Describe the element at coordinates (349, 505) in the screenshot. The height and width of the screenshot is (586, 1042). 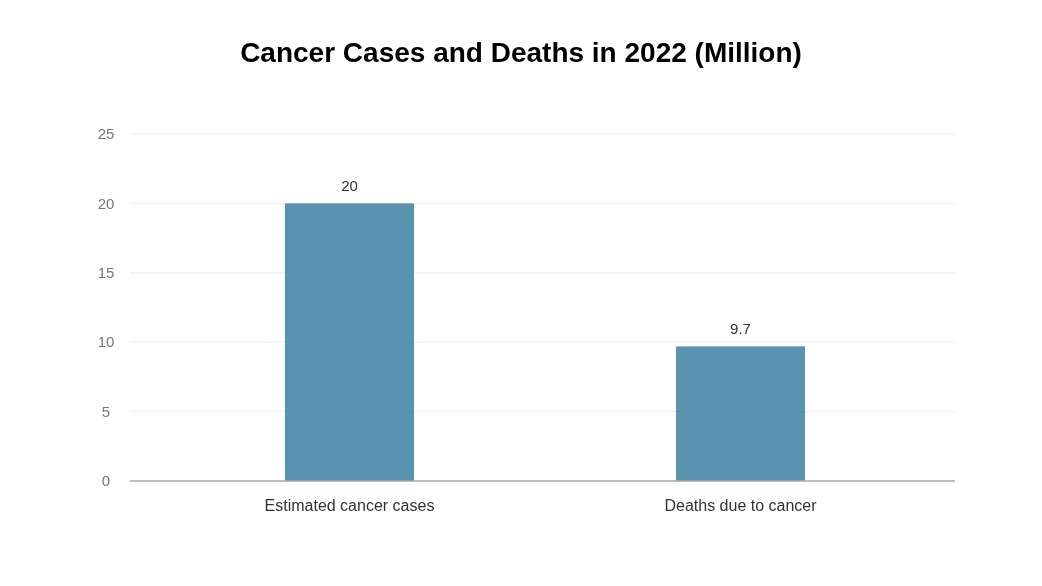
I see `x-tick-label: Estimated cancer cases` at that location.